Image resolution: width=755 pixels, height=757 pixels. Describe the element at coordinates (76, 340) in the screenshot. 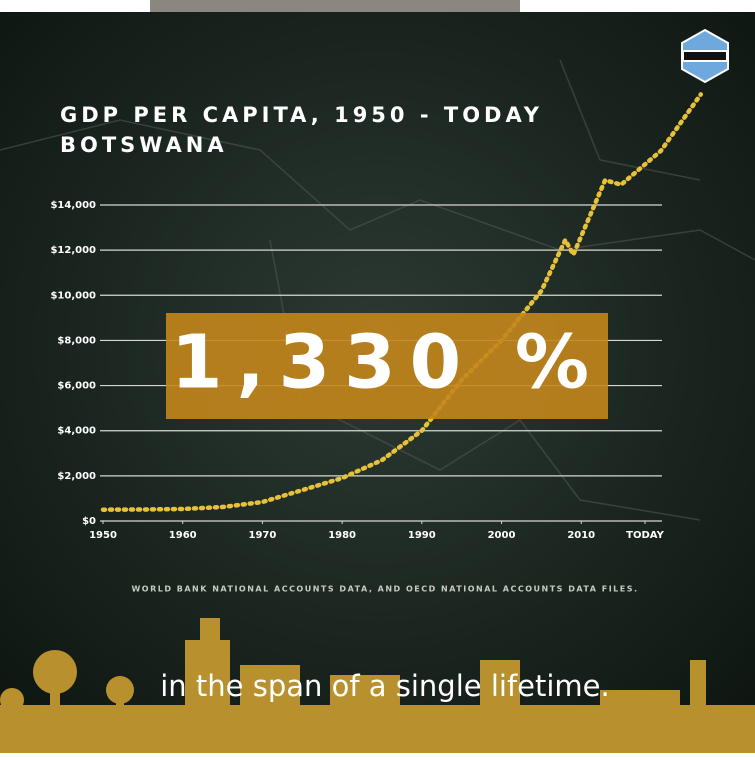

I see `y-tick-label: $8,000` at that location.